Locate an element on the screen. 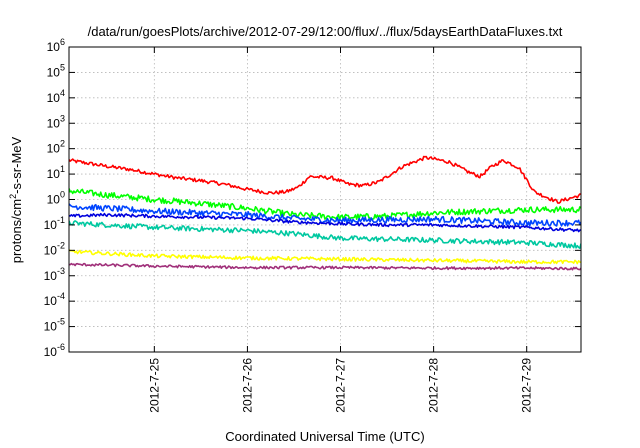  y-axis-label-post: -s-sr-MeV is located at coordinates (16, 164).